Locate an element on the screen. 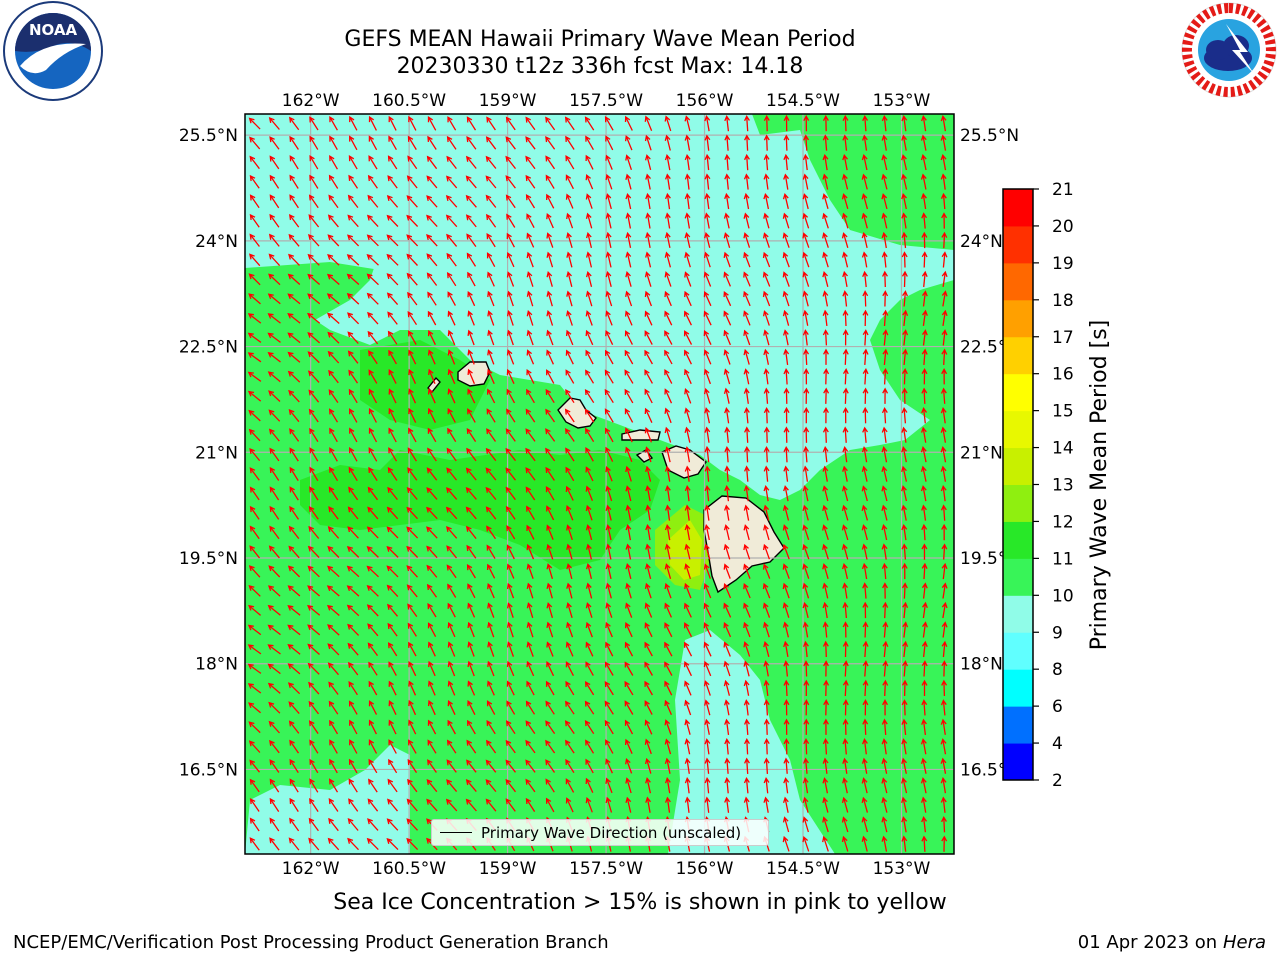 Image resolution: width=1280 pixels, height=960 pixels. lat-tick-left-0: 25.5°N is located at coordinates (208, 136).